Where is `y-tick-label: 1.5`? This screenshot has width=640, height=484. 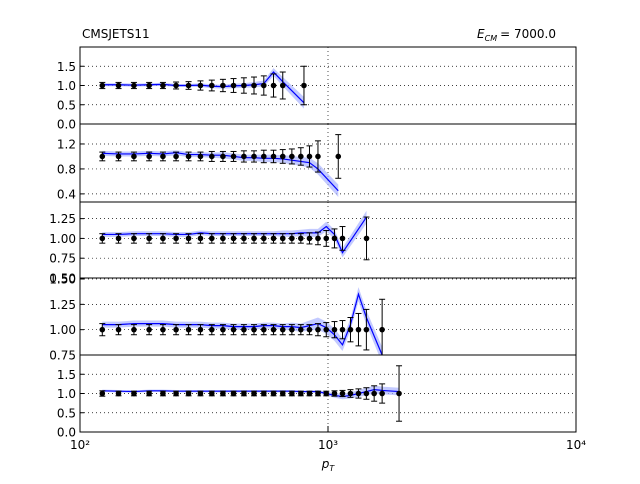 y-tick-label: 1.5 is located at coordinates (66, 67).